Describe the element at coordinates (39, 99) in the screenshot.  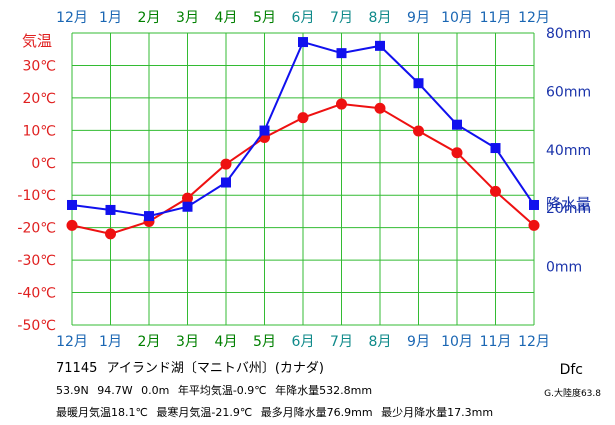
I see `temperature-tick-label: 20℃` at that location.